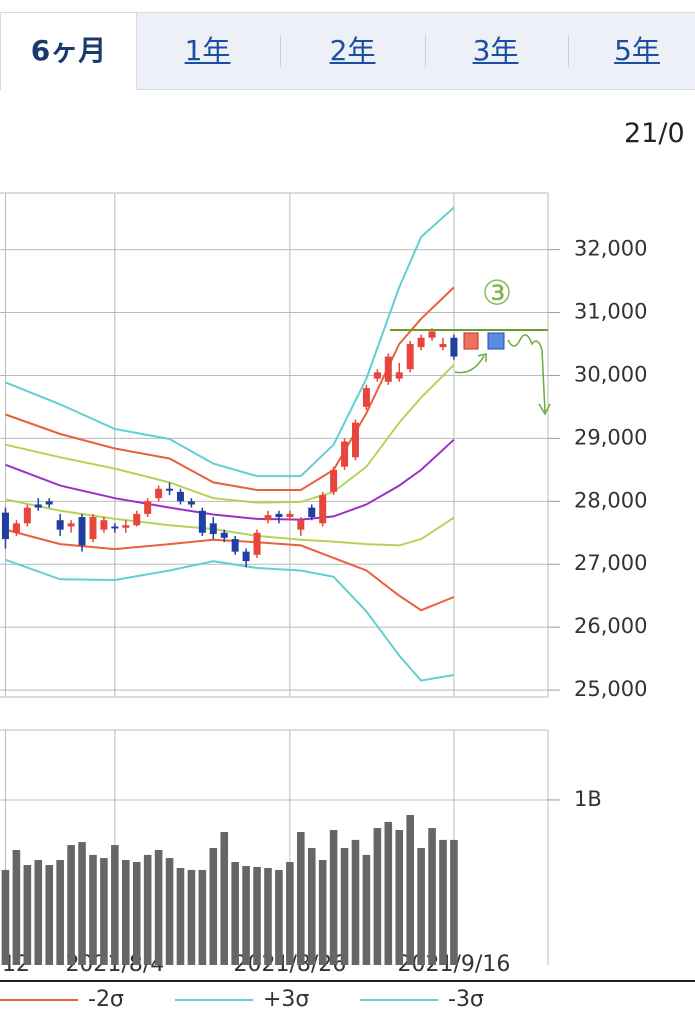 This screenshot has height=1024, width=695. I want to click on y-tick-label: 32,000, so click(610, 249).